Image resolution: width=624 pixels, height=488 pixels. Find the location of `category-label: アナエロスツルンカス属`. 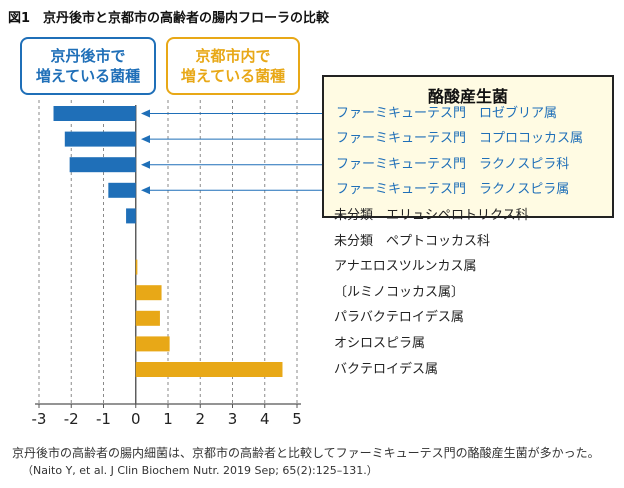

category-label: アナエロスツルンカス属 is located at coordinates (405, 267).